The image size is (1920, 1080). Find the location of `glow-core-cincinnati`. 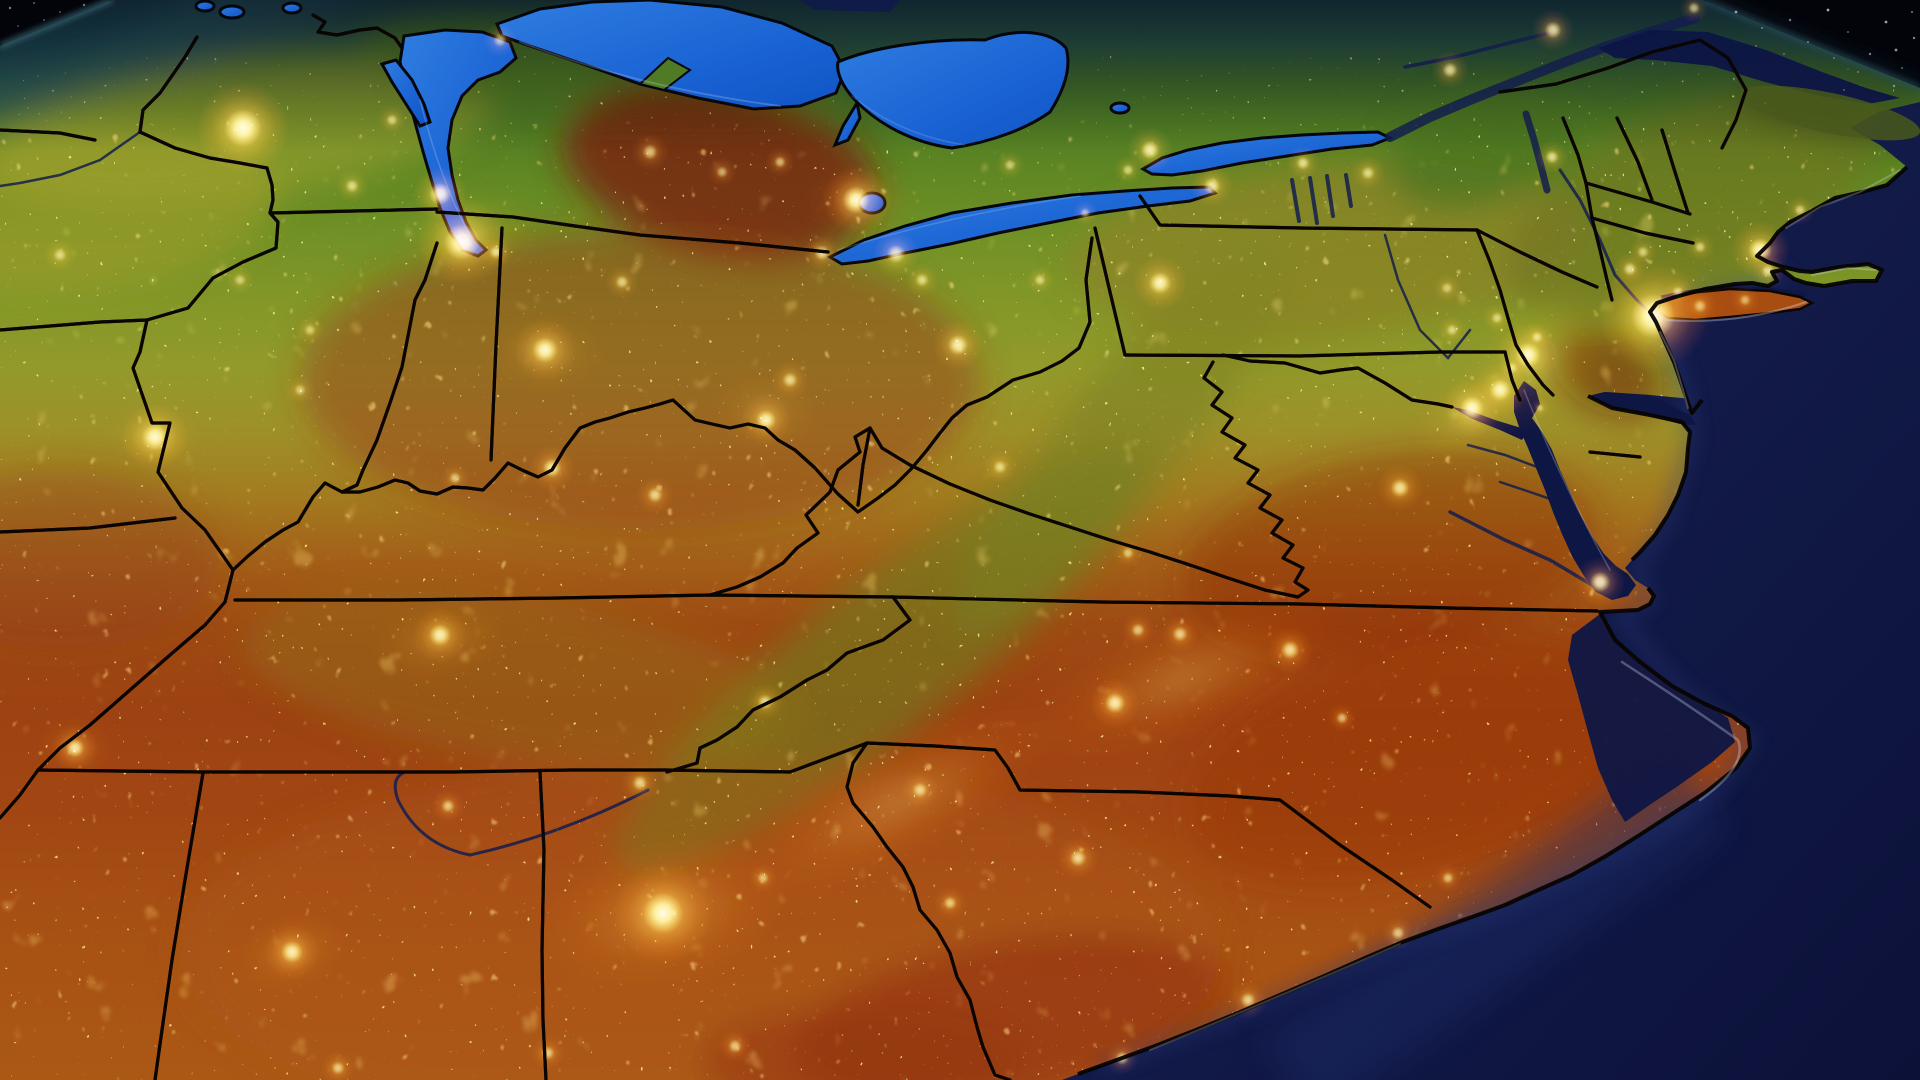

glow-core-cincinnati is located at coordinates (766, 420).